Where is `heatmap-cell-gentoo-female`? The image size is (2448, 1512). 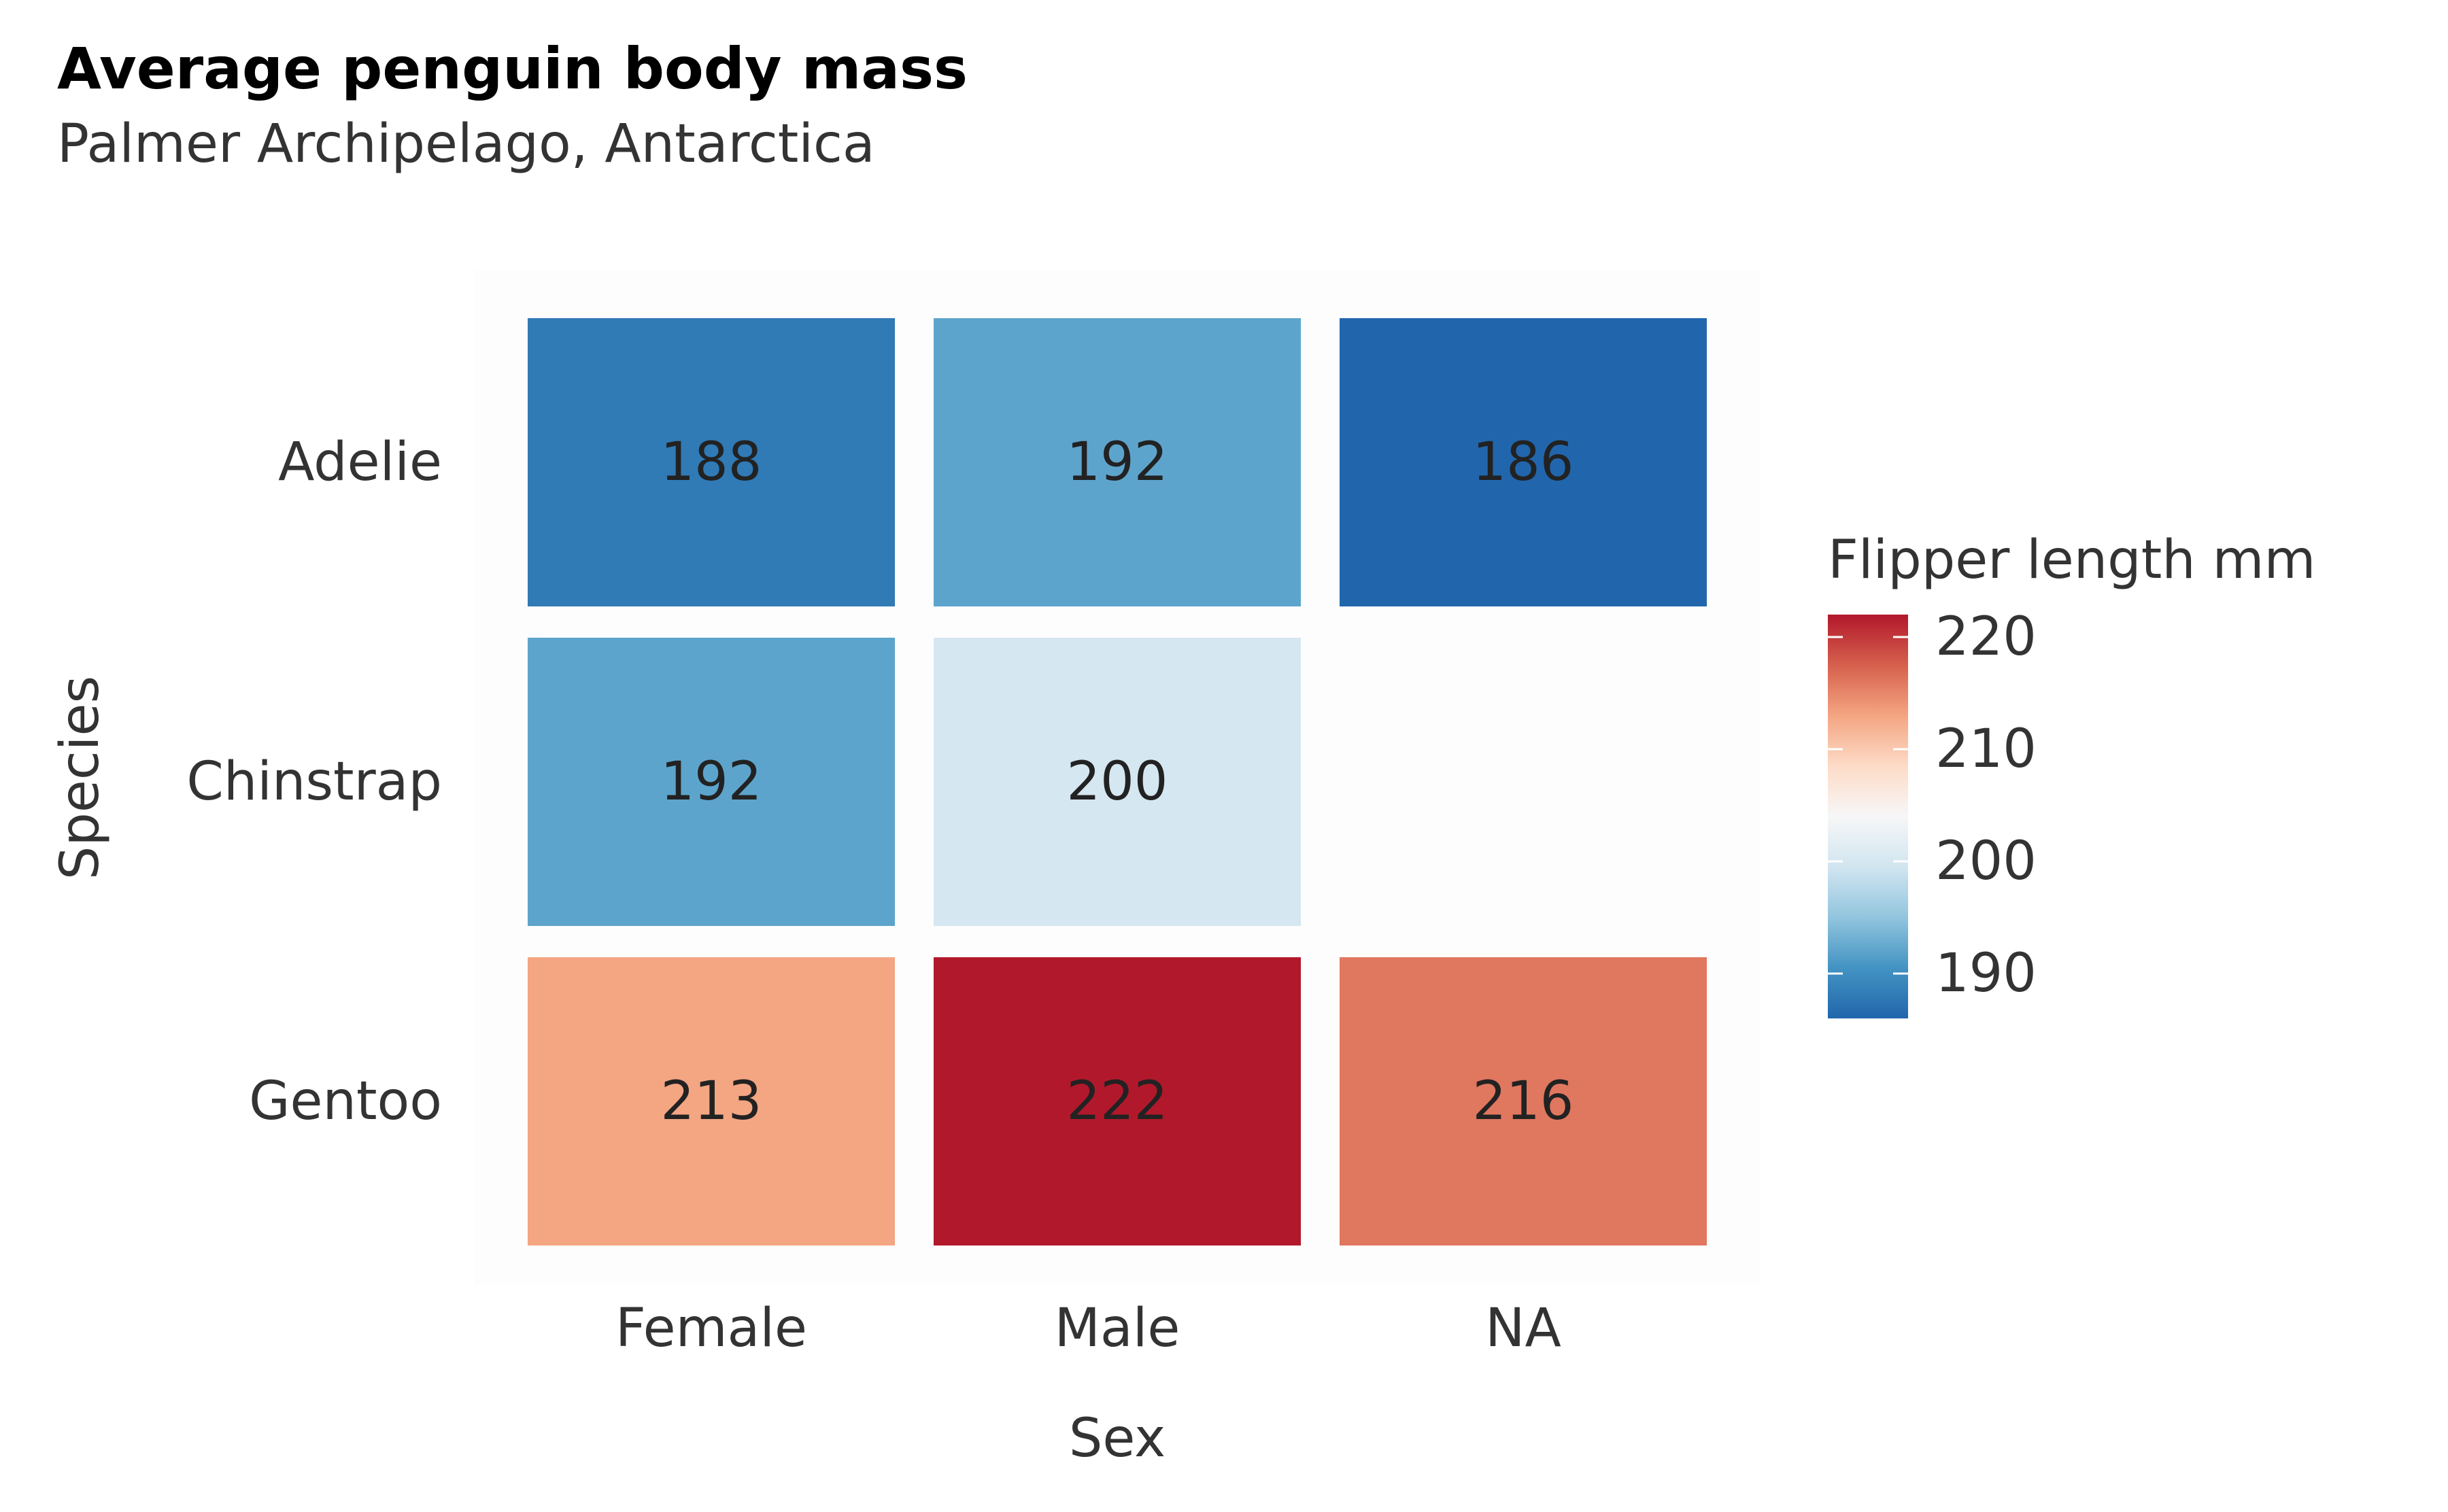 heatmap-cell-gentoo-female is located at coordinates (712, 1101).